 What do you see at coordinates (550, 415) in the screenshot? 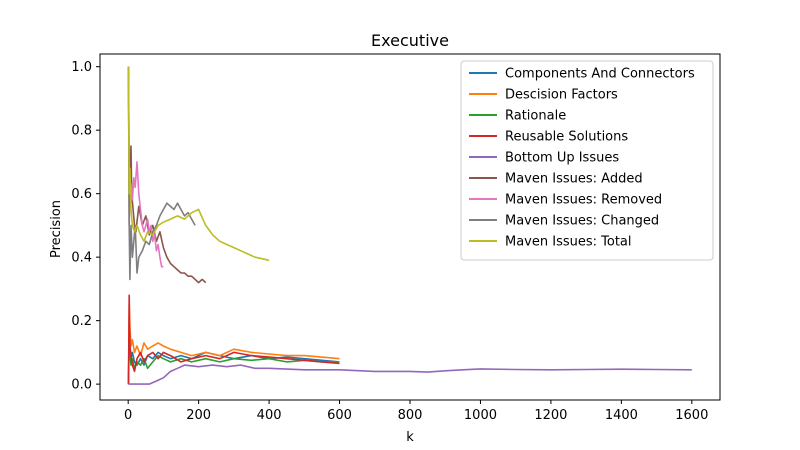
I see `x-tick-label: 1200` at bounding box center [550, 415].